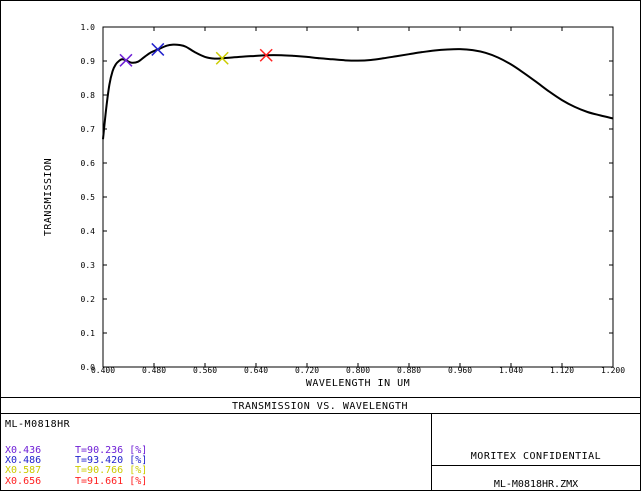 This screenshot has width=641, height=491. What do you see at coordinates (196, 54) in the screenshot?
I see `wavelength-markers` at bounding box center [196, 54].